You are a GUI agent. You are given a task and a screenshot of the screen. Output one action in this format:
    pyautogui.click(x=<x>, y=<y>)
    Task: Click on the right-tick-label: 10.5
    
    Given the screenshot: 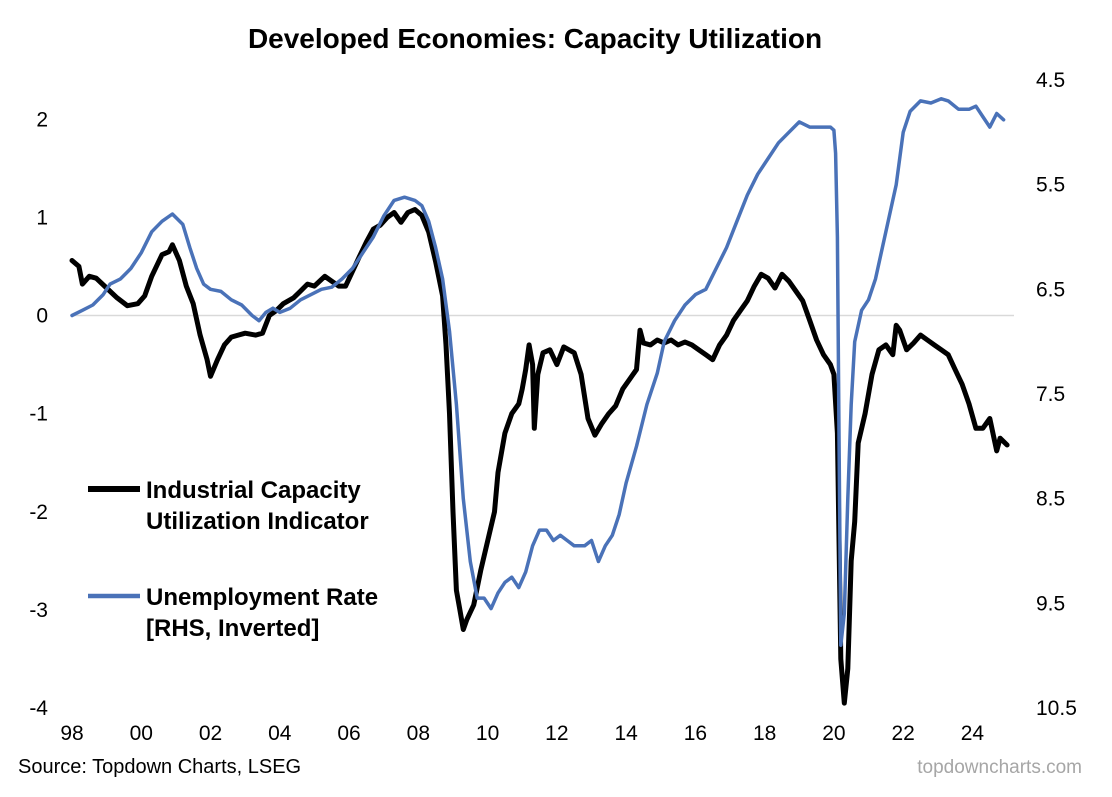 What is the action you would take?
    pyautogui.click(x=1056, y=708)
    